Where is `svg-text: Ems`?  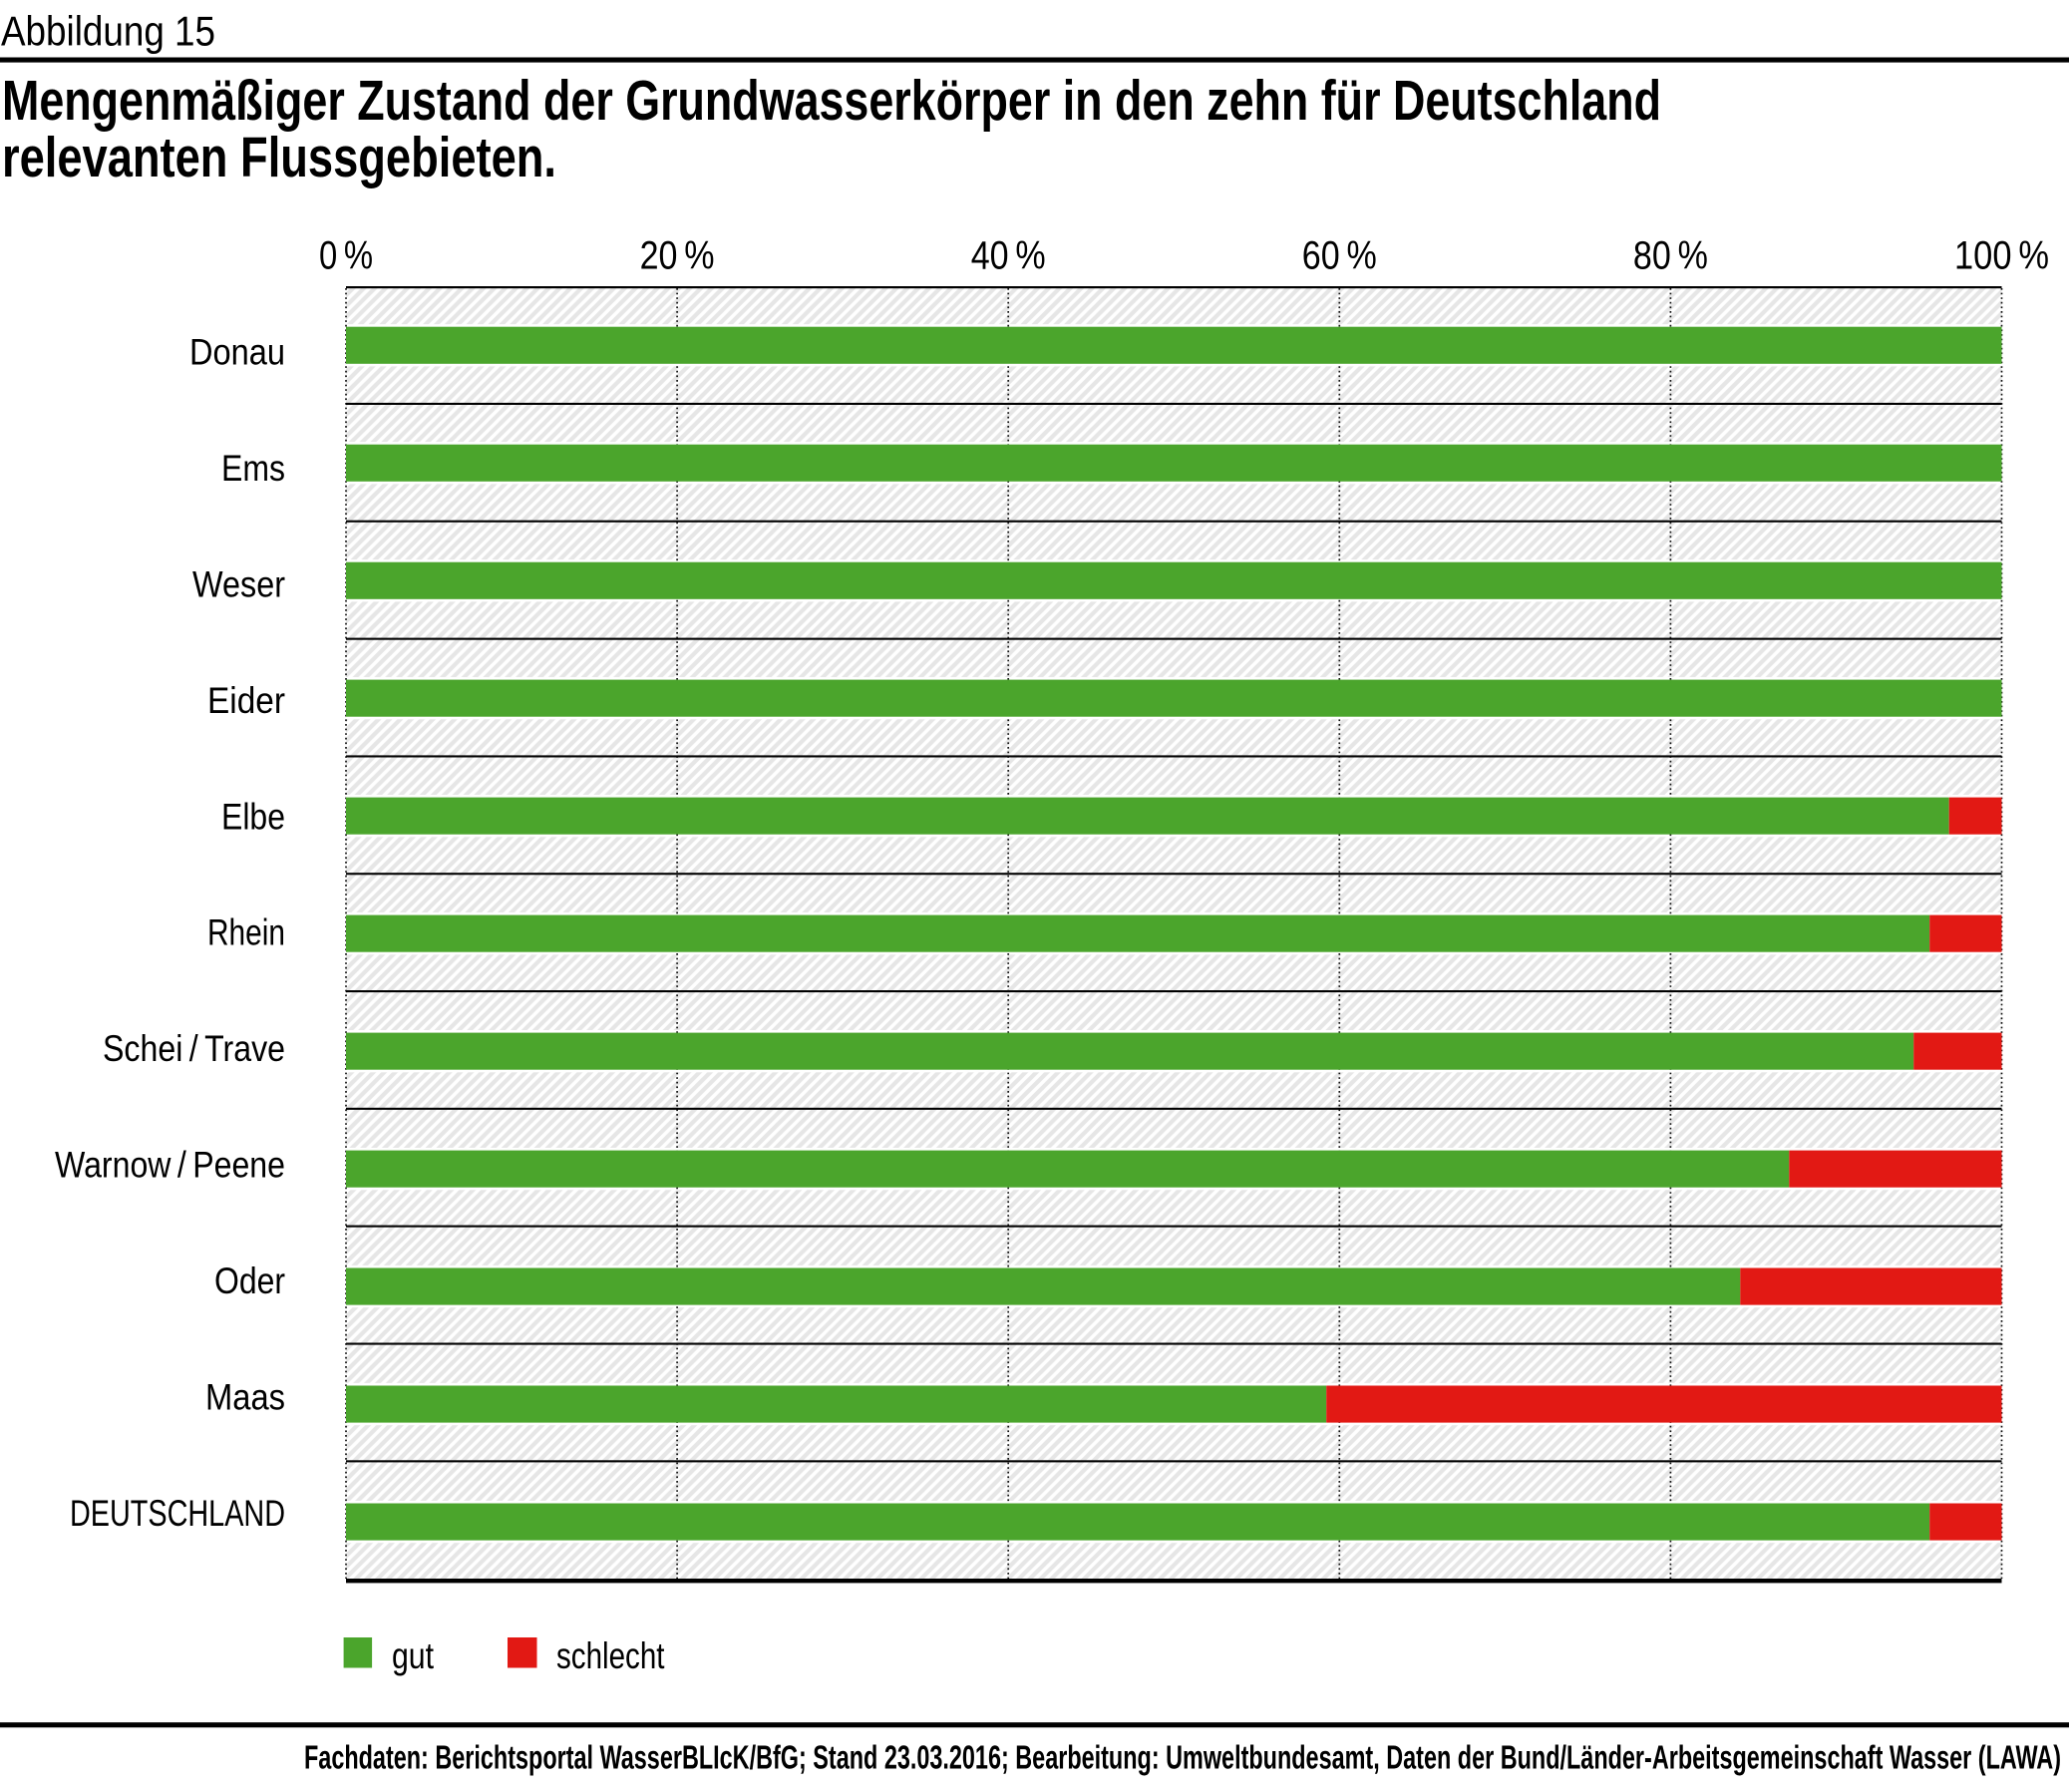
svg-text: Ems is located at coordinates (253, 468).